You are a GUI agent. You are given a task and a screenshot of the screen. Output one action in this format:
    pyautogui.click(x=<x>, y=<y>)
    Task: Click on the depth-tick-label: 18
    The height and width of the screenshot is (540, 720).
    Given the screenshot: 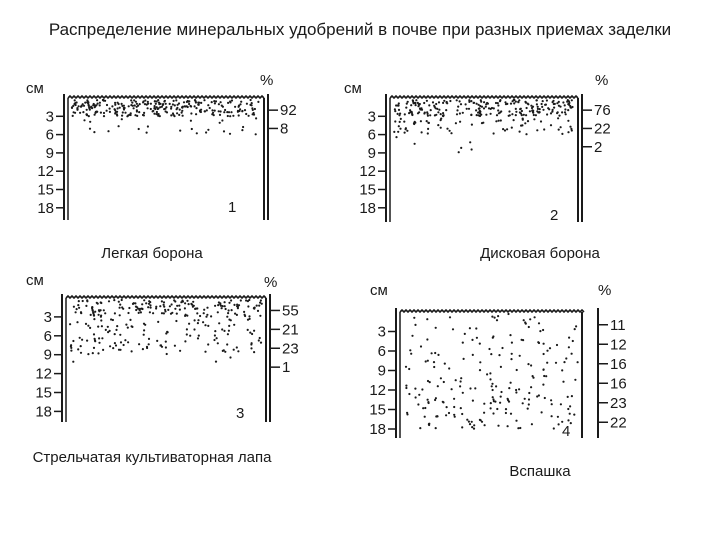 What is the action you would take?
    pyautogui.click(x=45, y=208)
    